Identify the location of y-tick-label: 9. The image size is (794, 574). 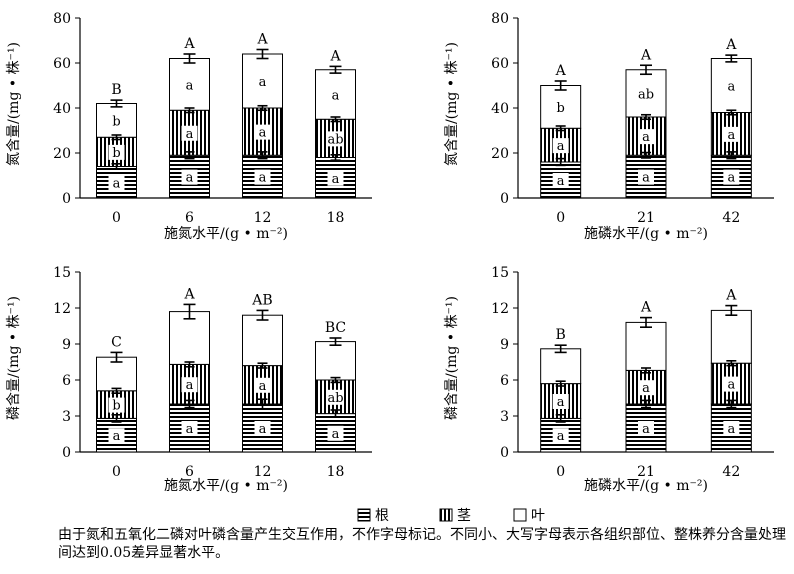
(66, 345).